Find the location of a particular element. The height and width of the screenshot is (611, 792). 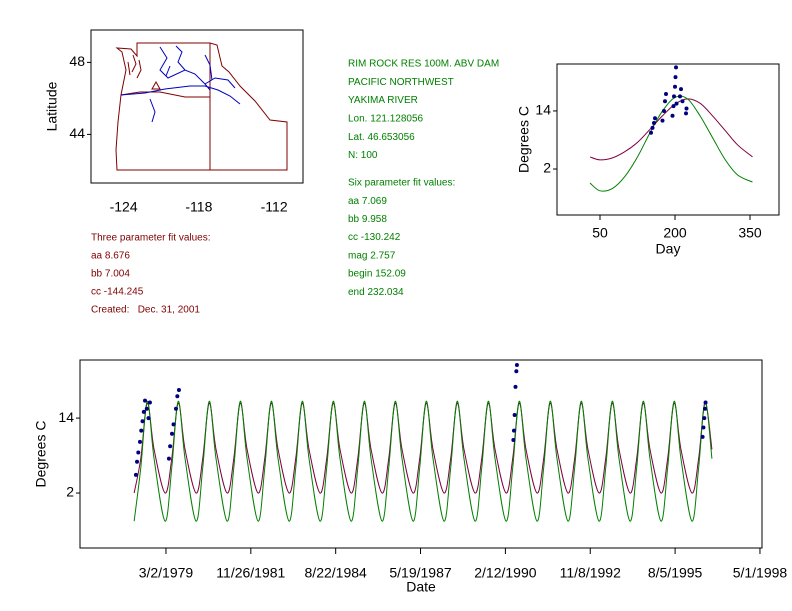

info-line: bb 7.004 is located at coordinates (110, 274).